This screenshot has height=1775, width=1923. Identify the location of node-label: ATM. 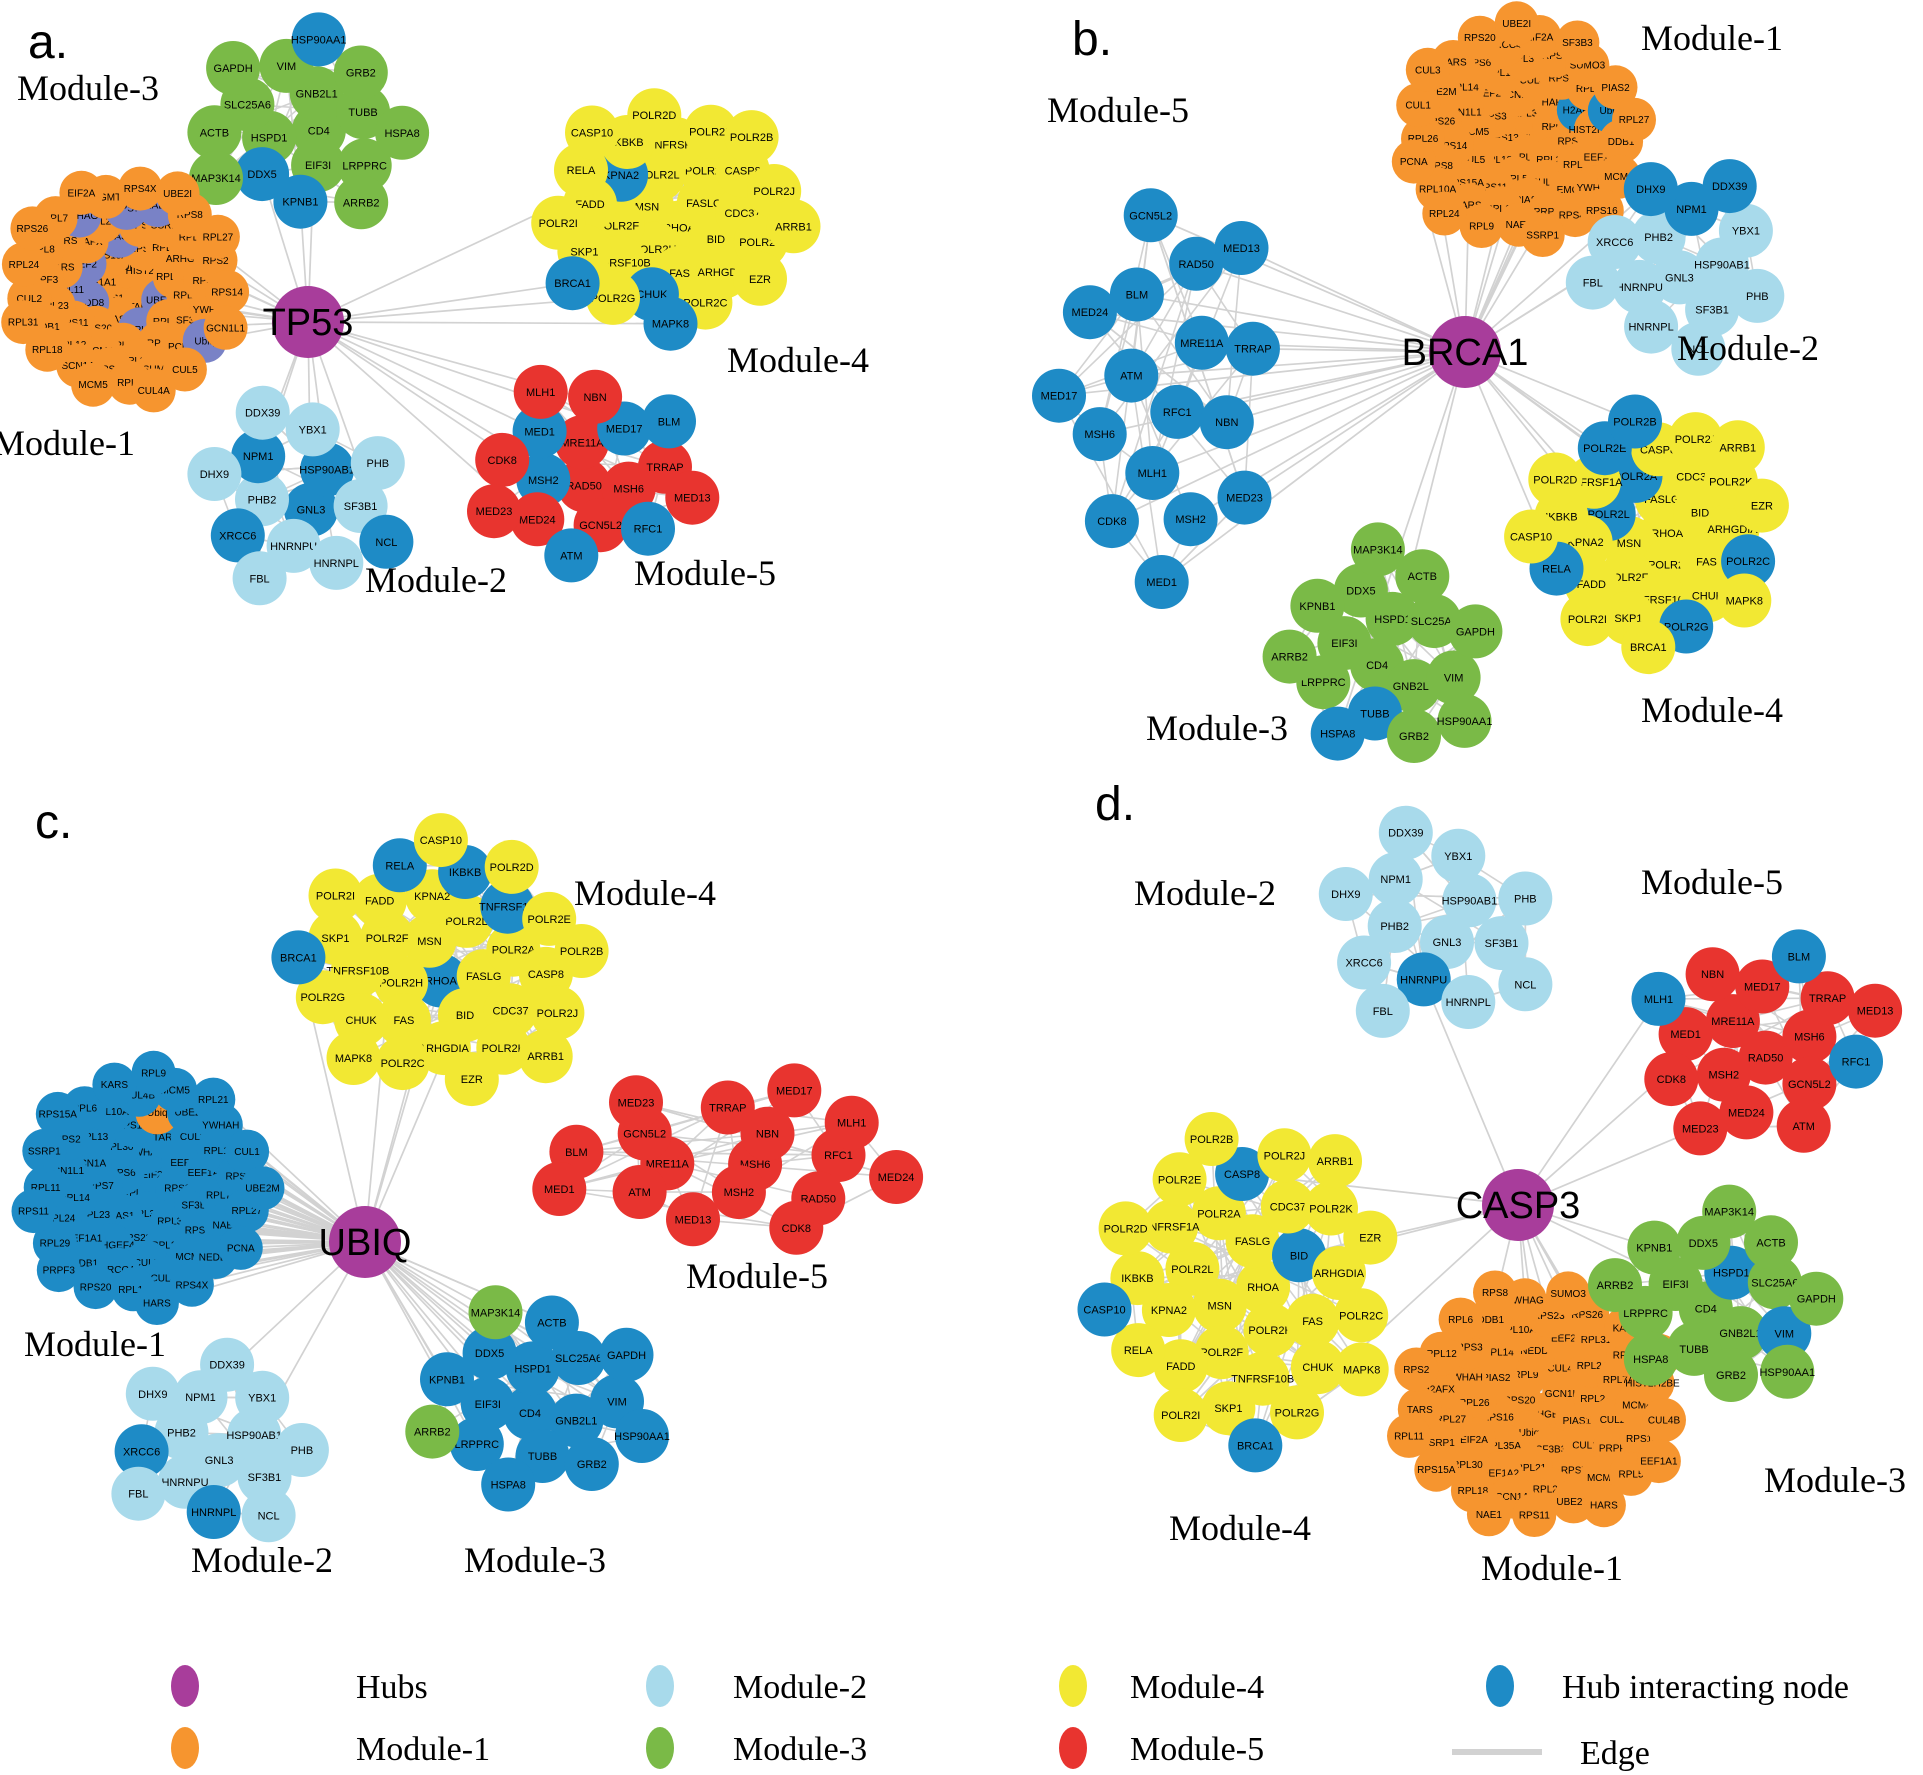
(1131, 377).